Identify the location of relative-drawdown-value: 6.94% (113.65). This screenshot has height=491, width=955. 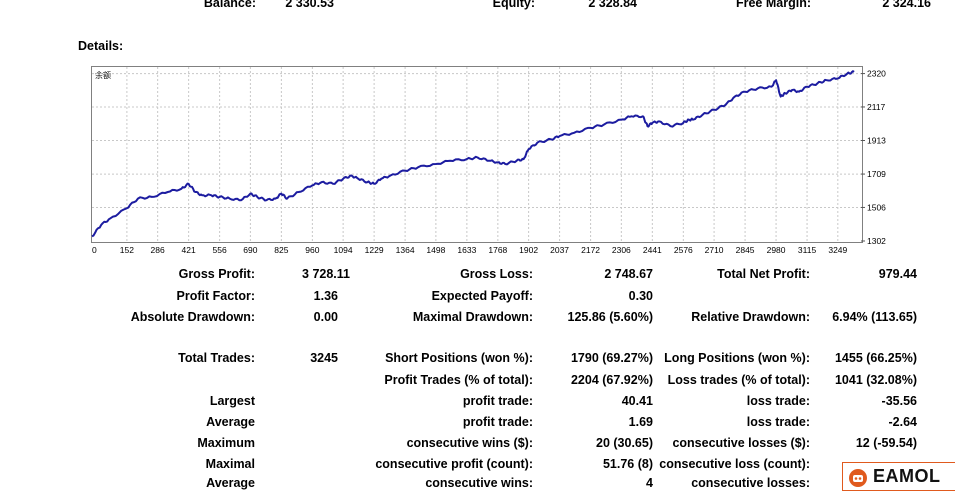
(874, 317).